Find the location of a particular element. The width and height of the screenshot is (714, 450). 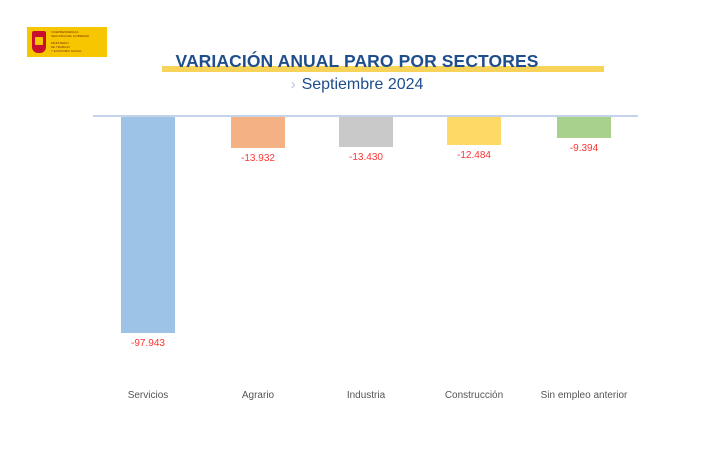

chart-title: VARIACIÓN ANUAL PARO POR SECTORES is located at coordinates (357, 61).